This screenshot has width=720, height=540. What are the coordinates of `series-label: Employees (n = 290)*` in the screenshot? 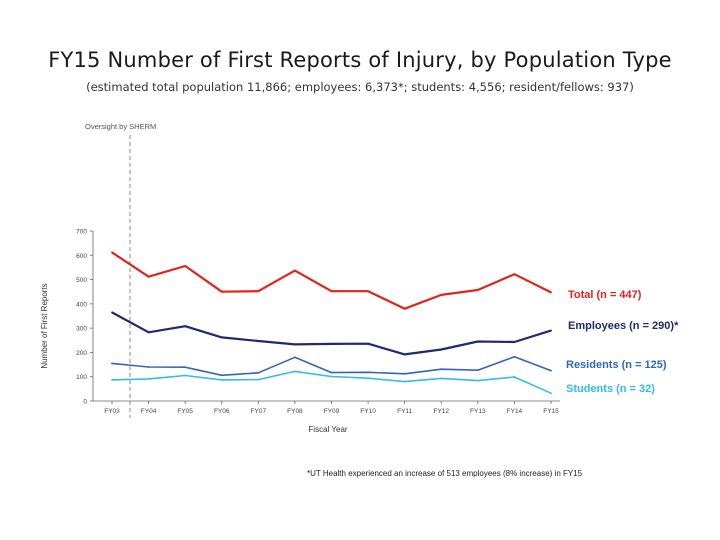 It's located at (623, 326).